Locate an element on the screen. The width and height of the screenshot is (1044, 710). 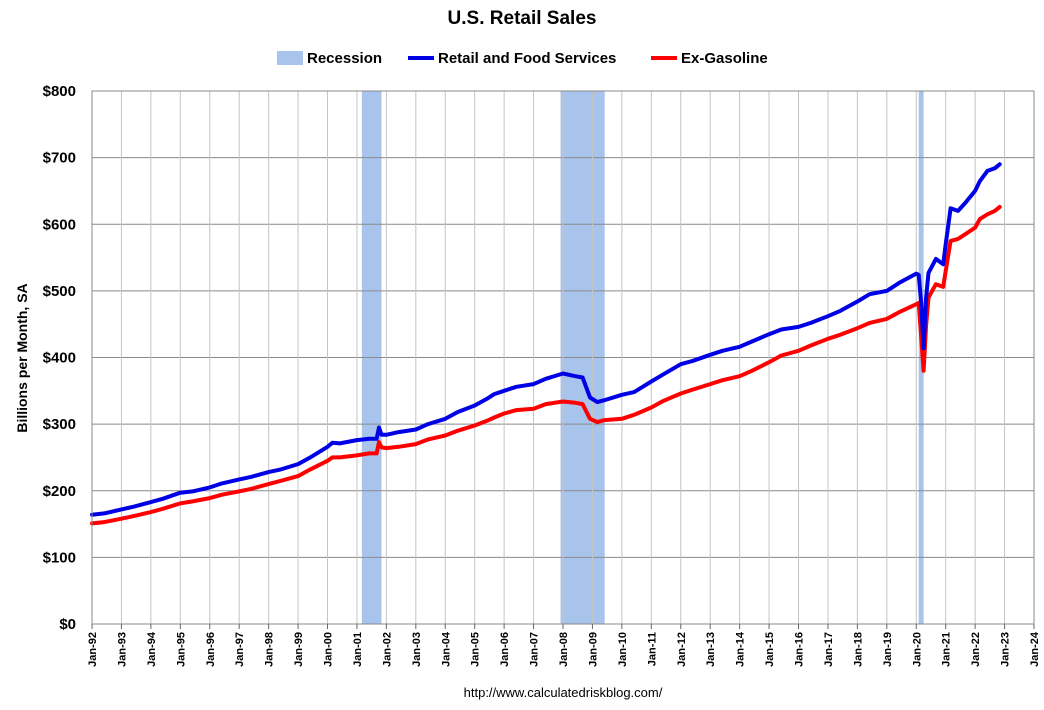
y-tick-label-0: $0 is located at coordinates (67, 624).